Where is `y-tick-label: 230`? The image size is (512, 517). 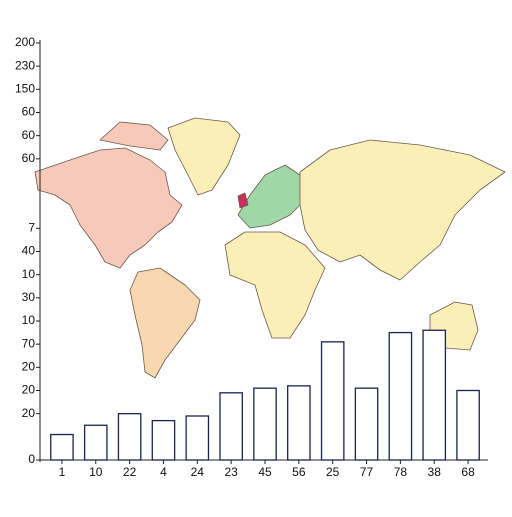 y-tick-label: 230 is located at coordinates (25, 65).